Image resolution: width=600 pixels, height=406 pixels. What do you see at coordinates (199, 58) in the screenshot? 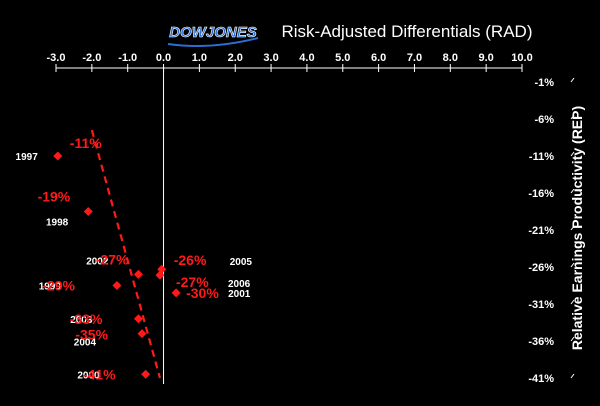
I see `x-tick-label: 1.0` at bounding box center [199, 58].